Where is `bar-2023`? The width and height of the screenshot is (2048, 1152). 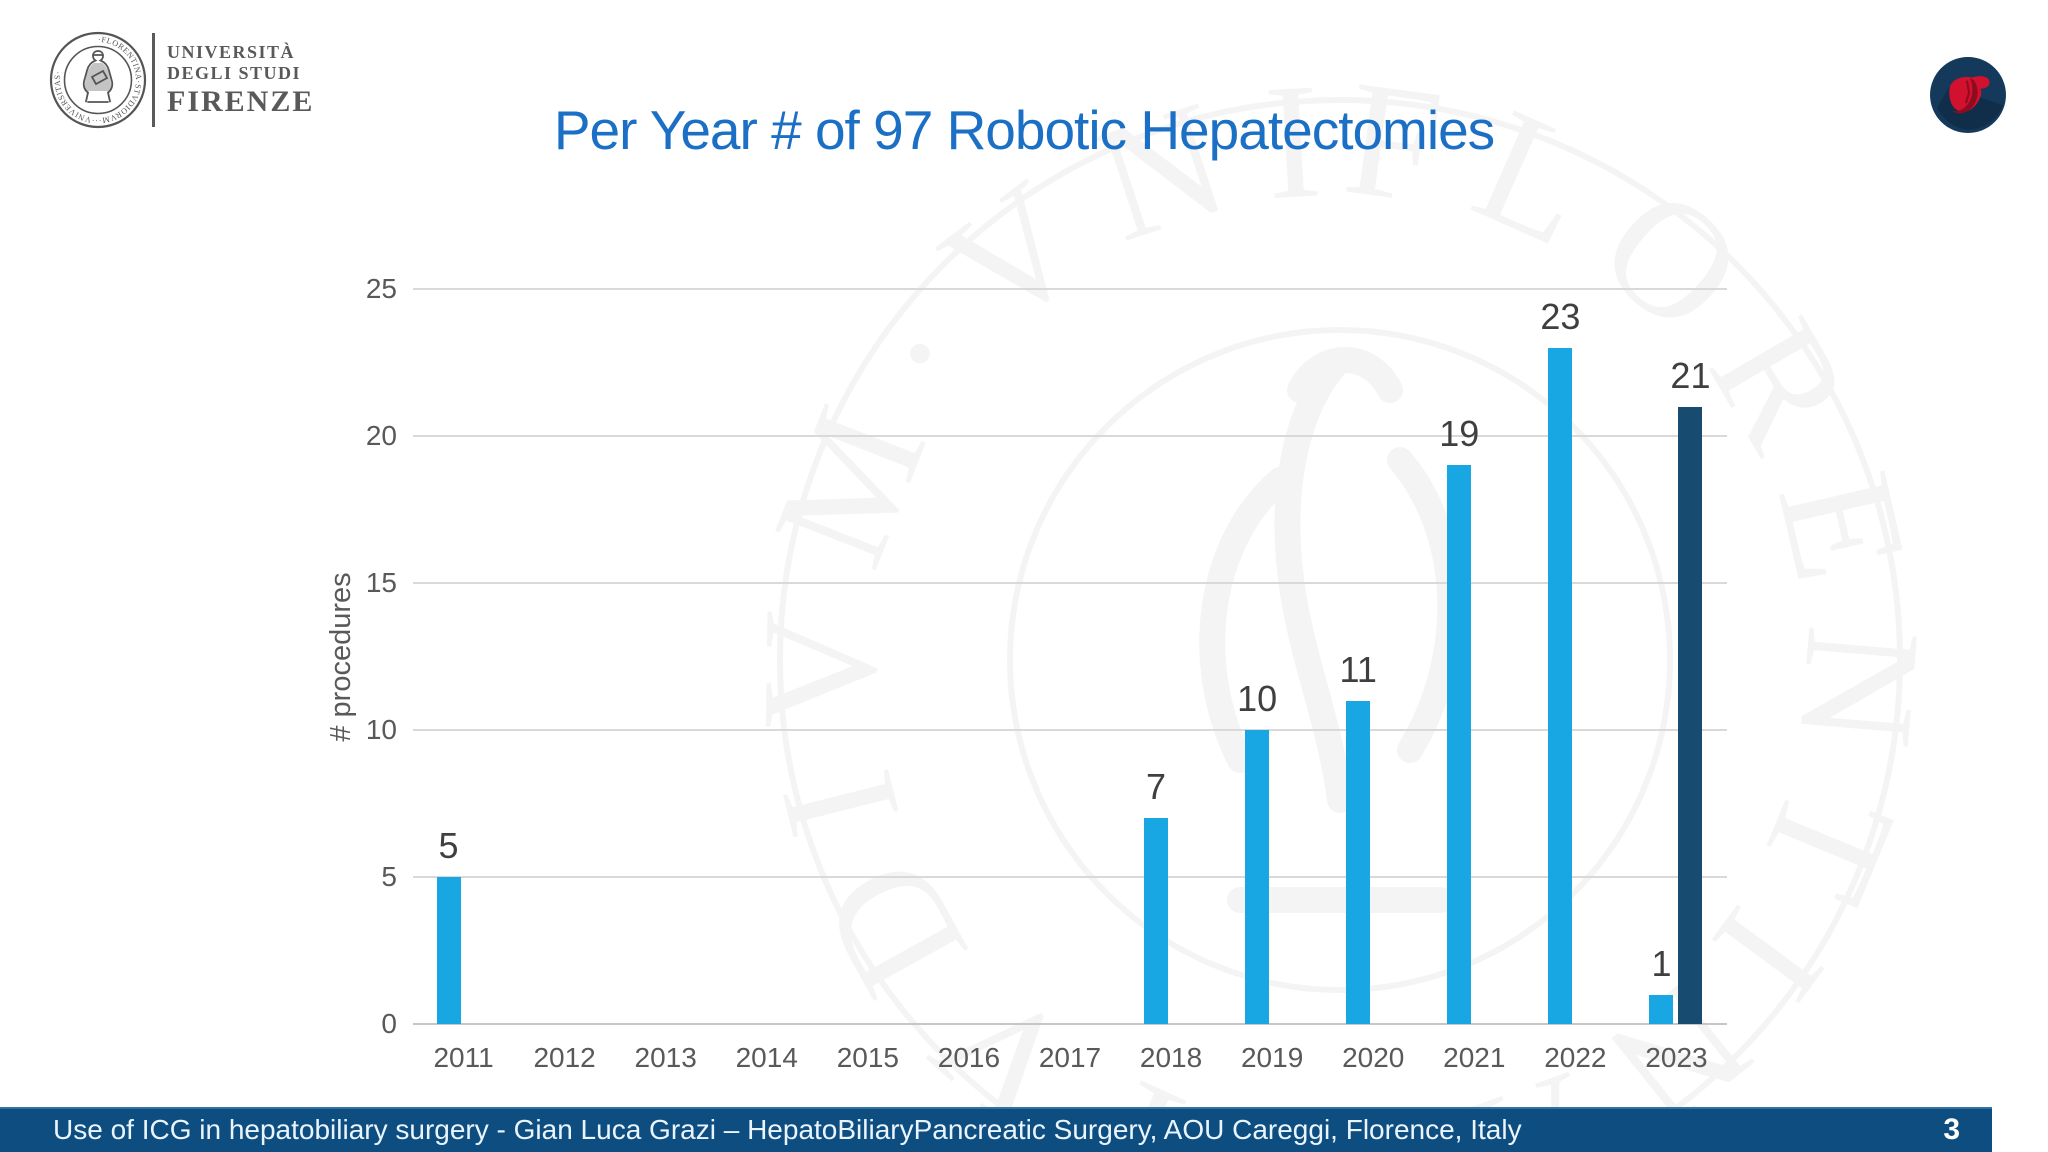 bar-2023 is located at coordinates (1661, 1009).